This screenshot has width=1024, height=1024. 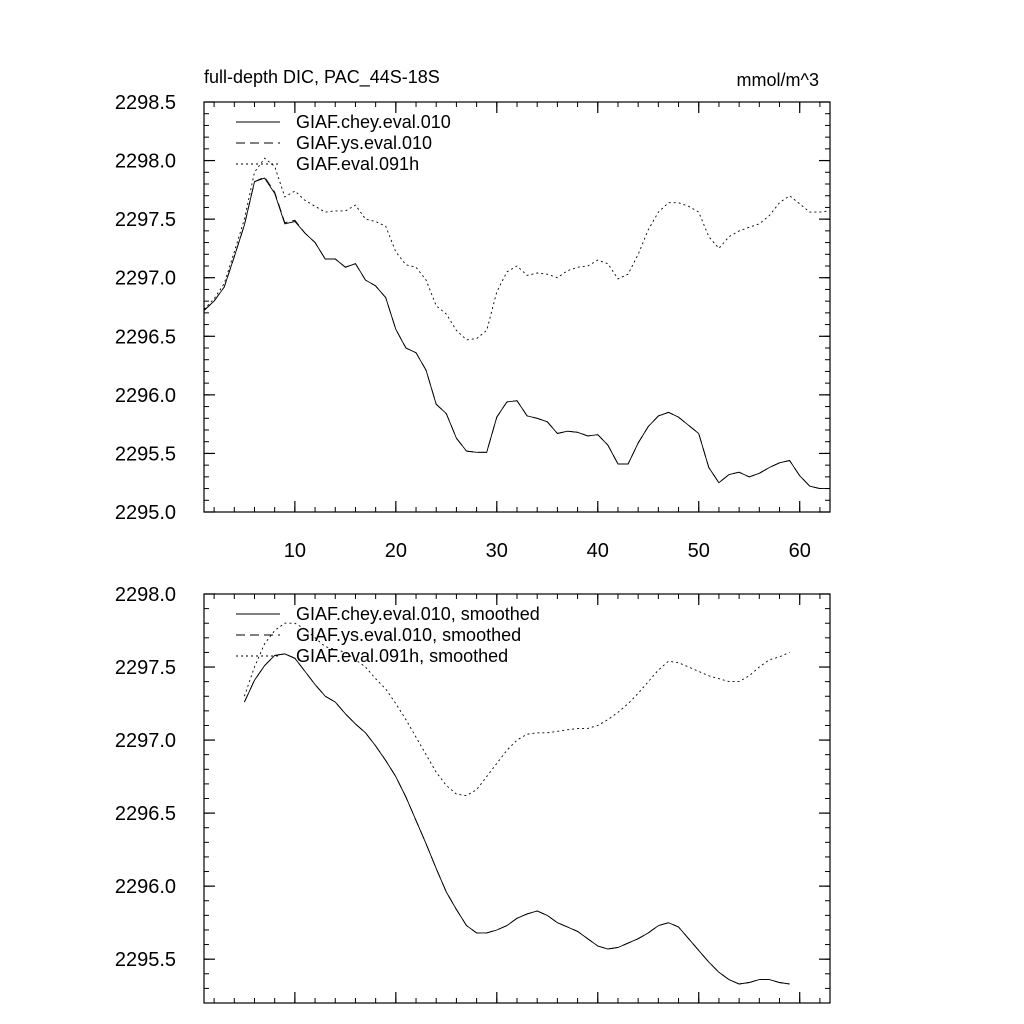 What do you see at coordinates (418, 614) in the screenshot?
I see `legend-label: GIAF.chey.eval.010, smoothed` at bounding box center [418, 614].